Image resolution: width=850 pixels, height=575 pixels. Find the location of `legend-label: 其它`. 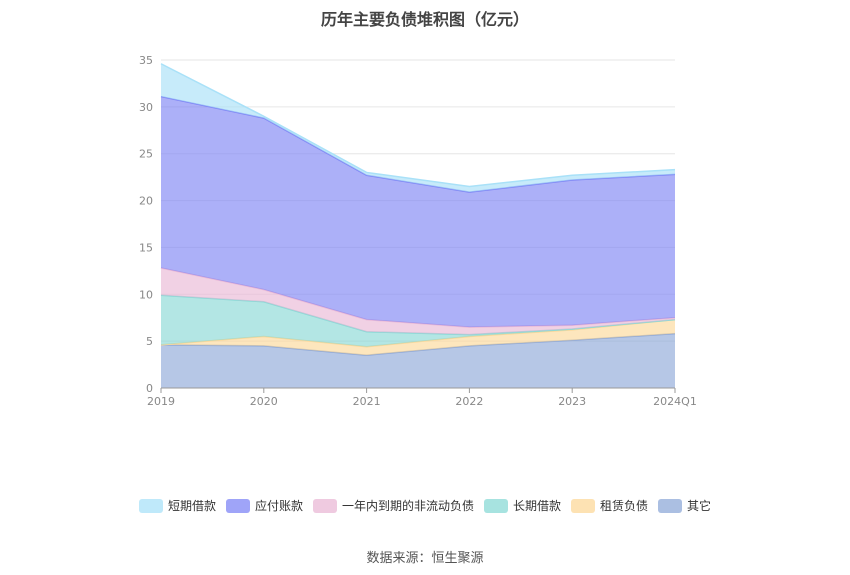

legend-label: 其它 is located at coordinates (699, 506).